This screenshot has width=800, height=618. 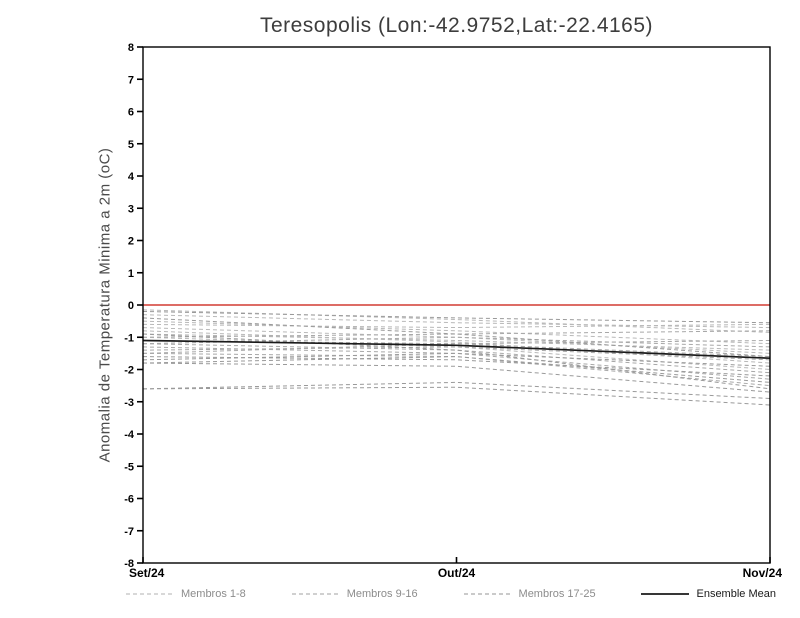 I want to click on svg-text: -7, so click(x=129, y=532).